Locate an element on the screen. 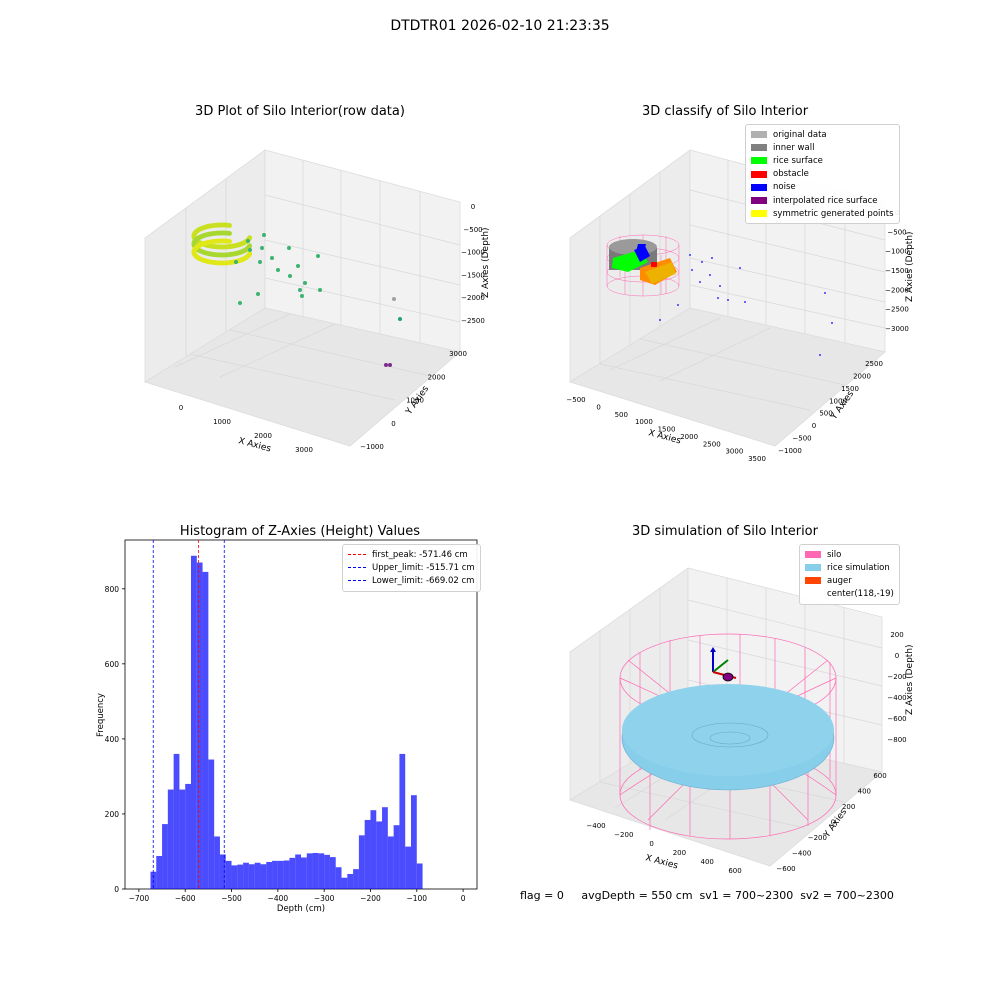  legend-label: auger is located at coordinates (839, 580).